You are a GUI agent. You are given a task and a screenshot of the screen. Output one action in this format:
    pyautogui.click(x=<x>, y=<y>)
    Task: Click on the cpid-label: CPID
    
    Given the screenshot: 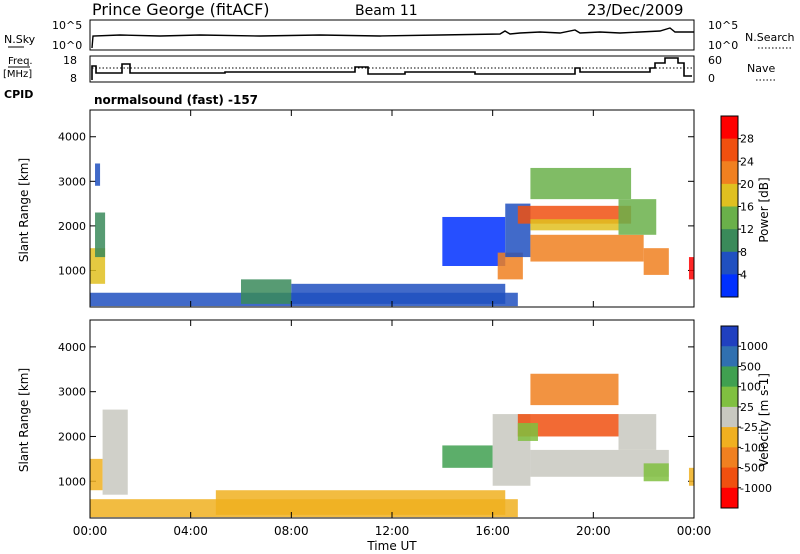 What is the action you would take?
    pyautogui.click(x=18, y=94)
    